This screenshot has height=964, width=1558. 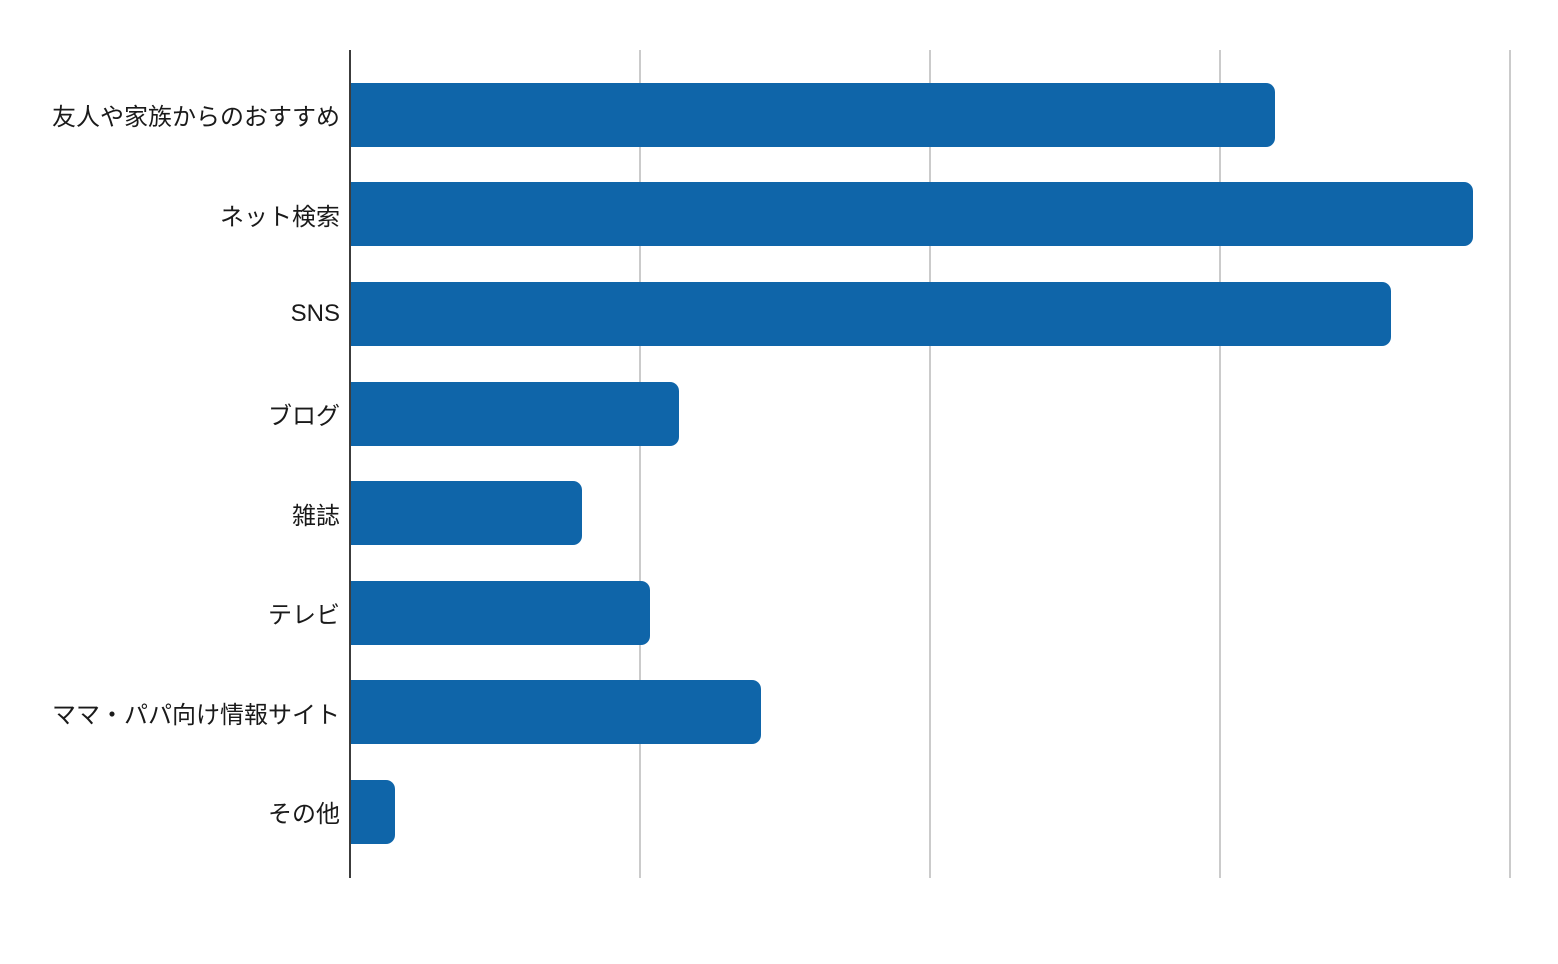 What do you see at coordinates (779, 713) in the screenshot?
I see `chart-row: ママ・パパ向け情報サイト` at bounding box center [779, 713].